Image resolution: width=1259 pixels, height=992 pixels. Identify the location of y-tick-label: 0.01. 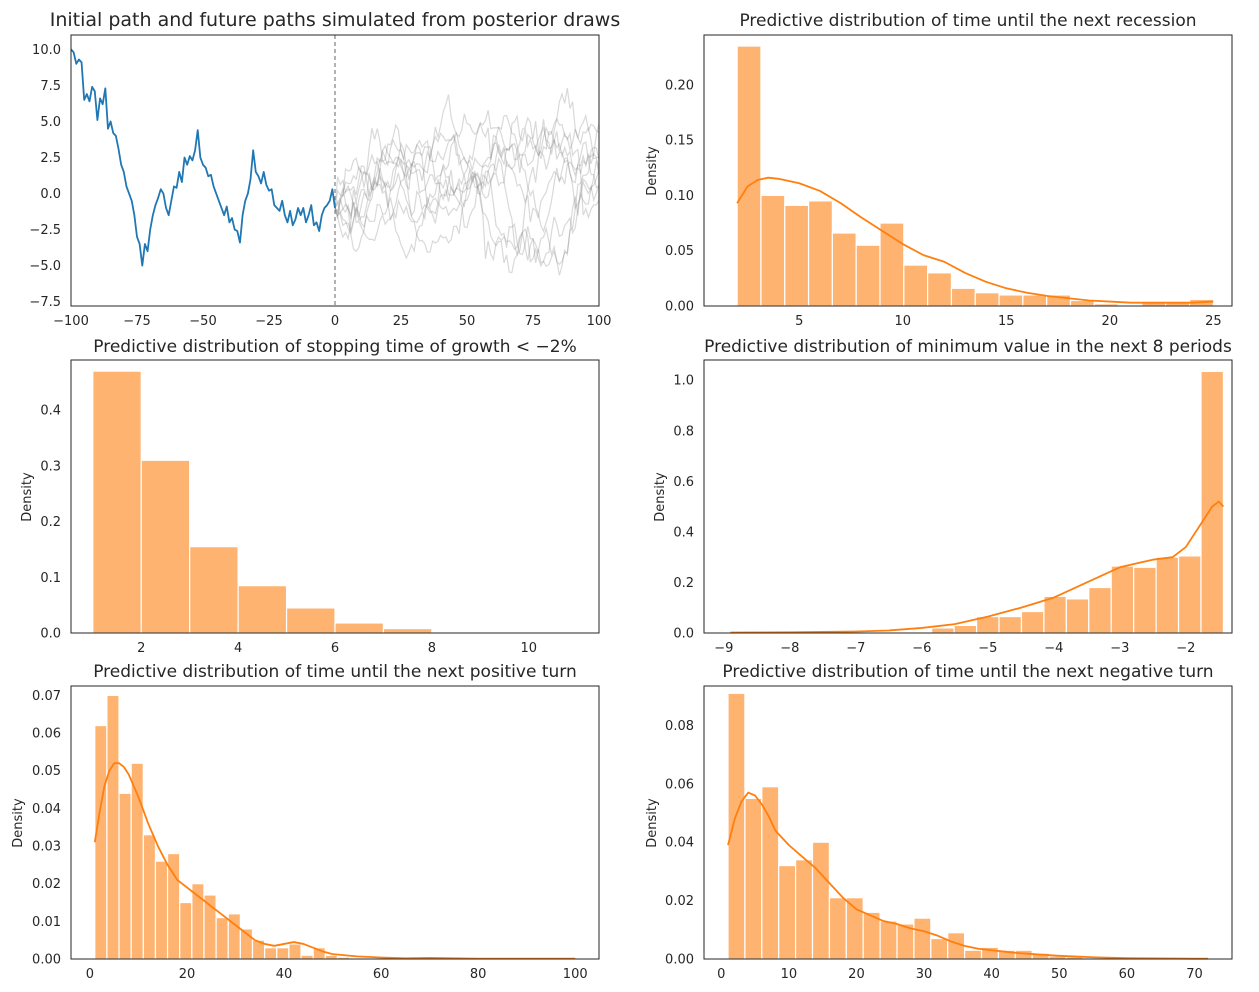
(46, 922).